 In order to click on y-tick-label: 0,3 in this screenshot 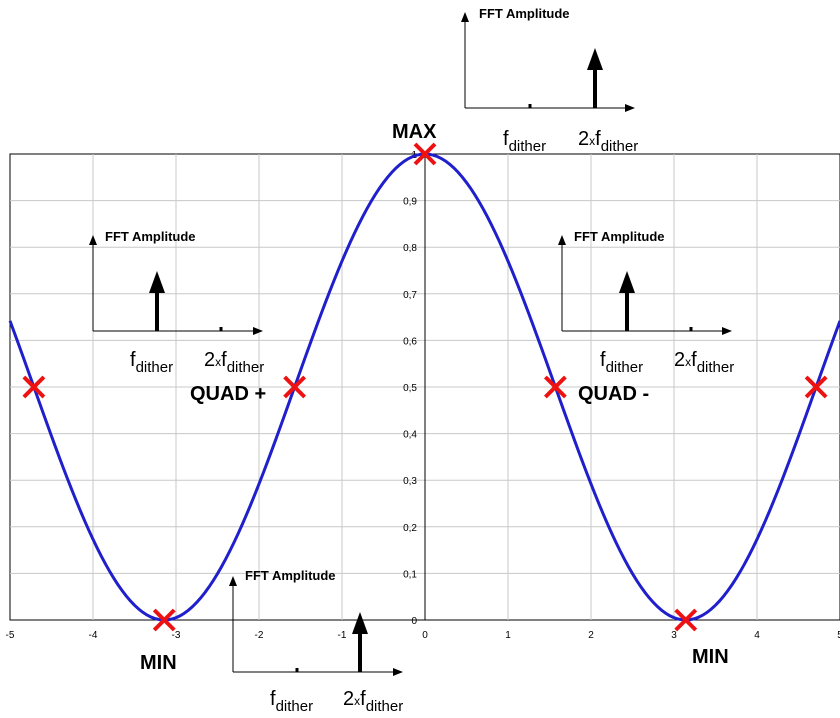, I will do `click(410, 481)`.